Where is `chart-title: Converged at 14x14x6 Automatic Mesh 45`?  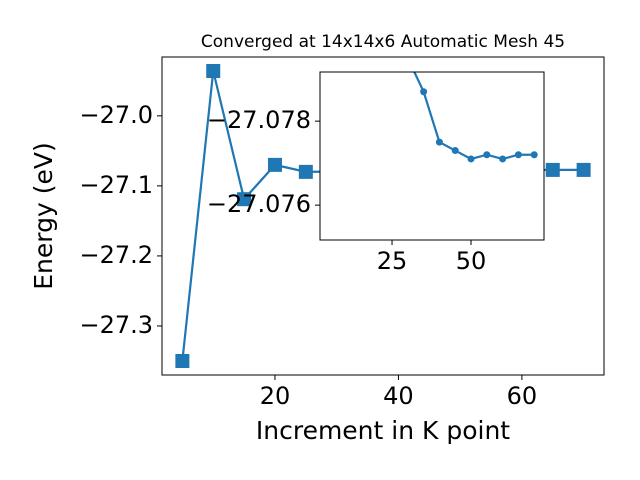 chart-title: Converged at 14x14x6 Automatic Mesh 45 is located at coordinates (383, 42).